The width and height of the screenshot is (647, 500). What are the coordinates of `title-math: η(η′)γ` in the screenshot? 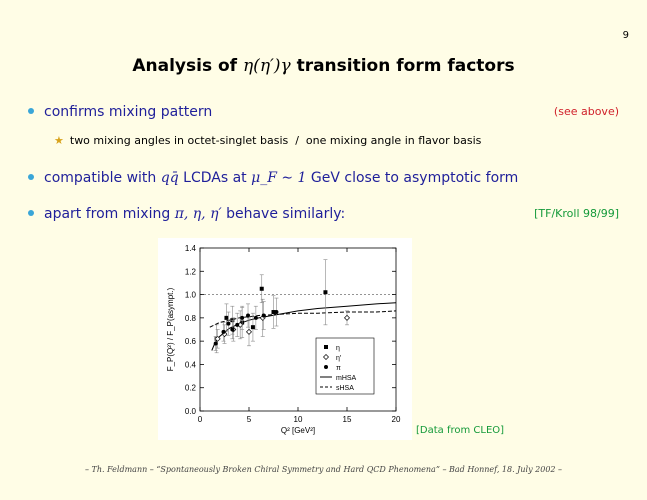 It's located at (267, 66).